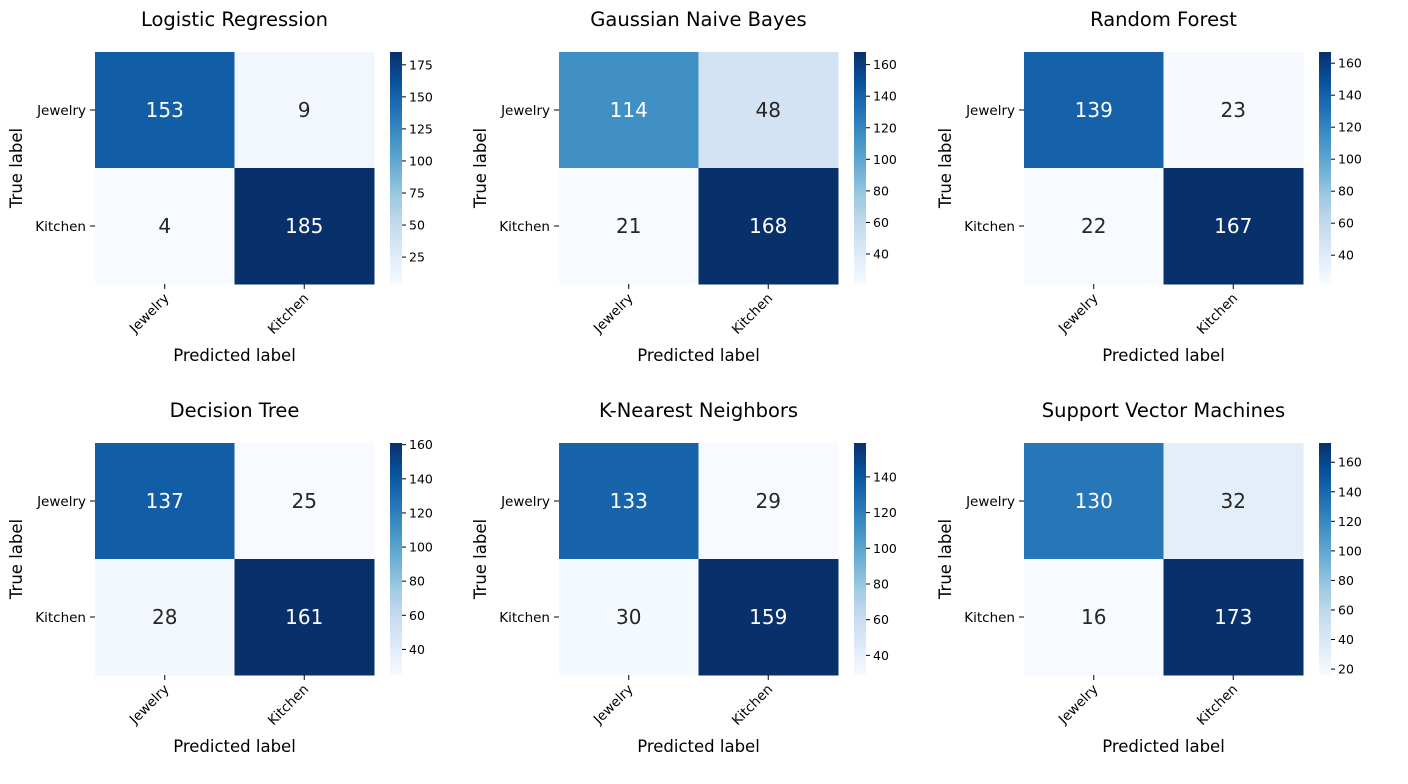 The image size is (1408, 784). Describe the element at coordinates (629, 110) in the screenshot. I see `cell-value-label: 114` at that location.